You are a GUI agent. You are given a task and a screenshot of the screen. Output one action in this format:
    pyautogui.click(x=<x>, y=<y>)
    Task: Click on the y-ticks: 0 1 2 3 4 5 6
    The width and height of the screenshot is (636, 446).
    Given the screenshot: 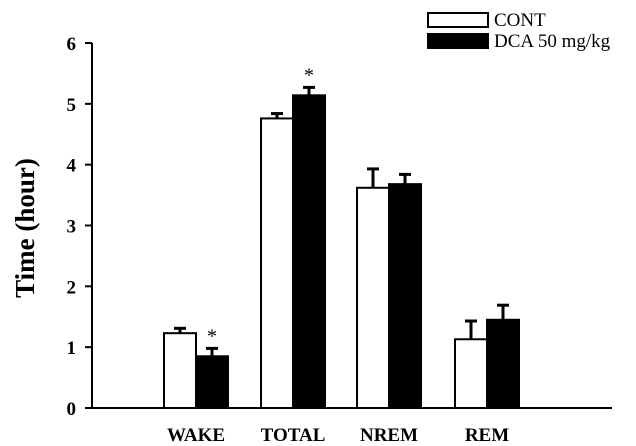 What is the action you would take?
    pyautogui.click(x=79, y=227)
    